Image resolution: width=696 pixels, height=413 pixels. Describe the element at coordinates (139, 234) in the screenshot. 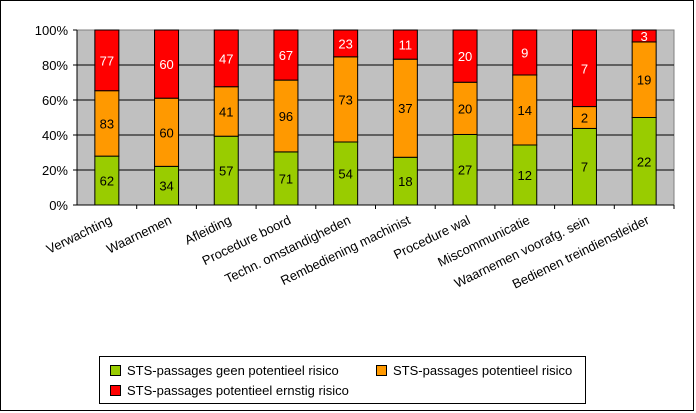

I see `x-tick-label: Waarnemen` at that location.